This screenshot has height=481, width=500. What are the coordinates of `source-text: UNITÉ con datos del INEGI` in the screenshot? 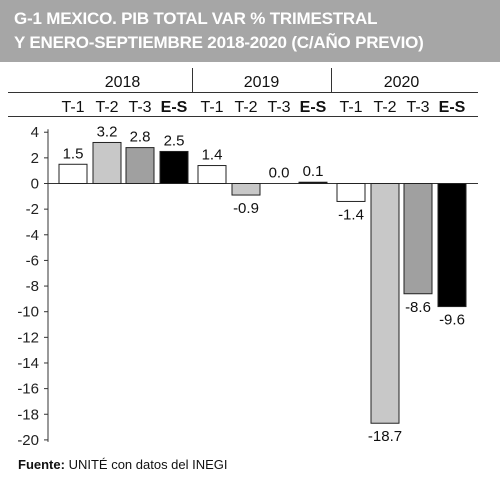 It's located at (148, 464).